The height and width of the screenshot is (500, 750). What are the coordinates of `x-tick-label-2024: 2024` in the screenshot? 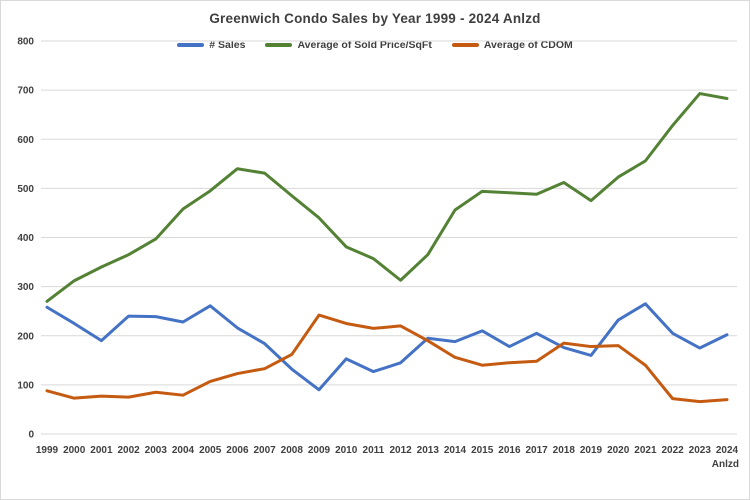 It's located at (727, 450).